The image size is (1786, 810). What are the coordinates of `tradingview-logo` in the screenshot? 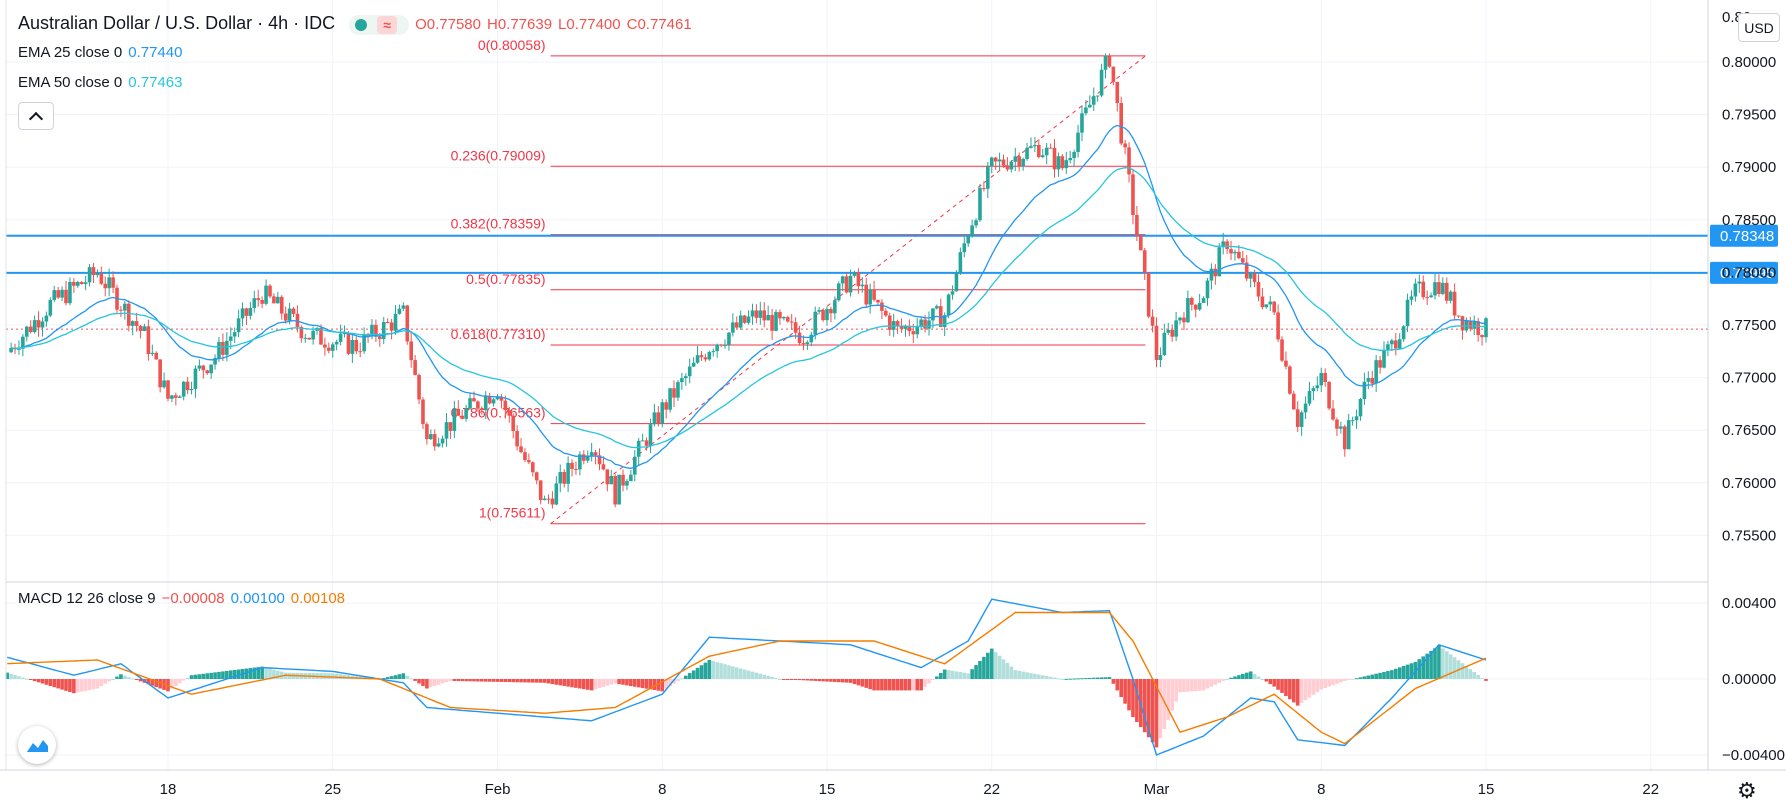 It's located at (37, 745).